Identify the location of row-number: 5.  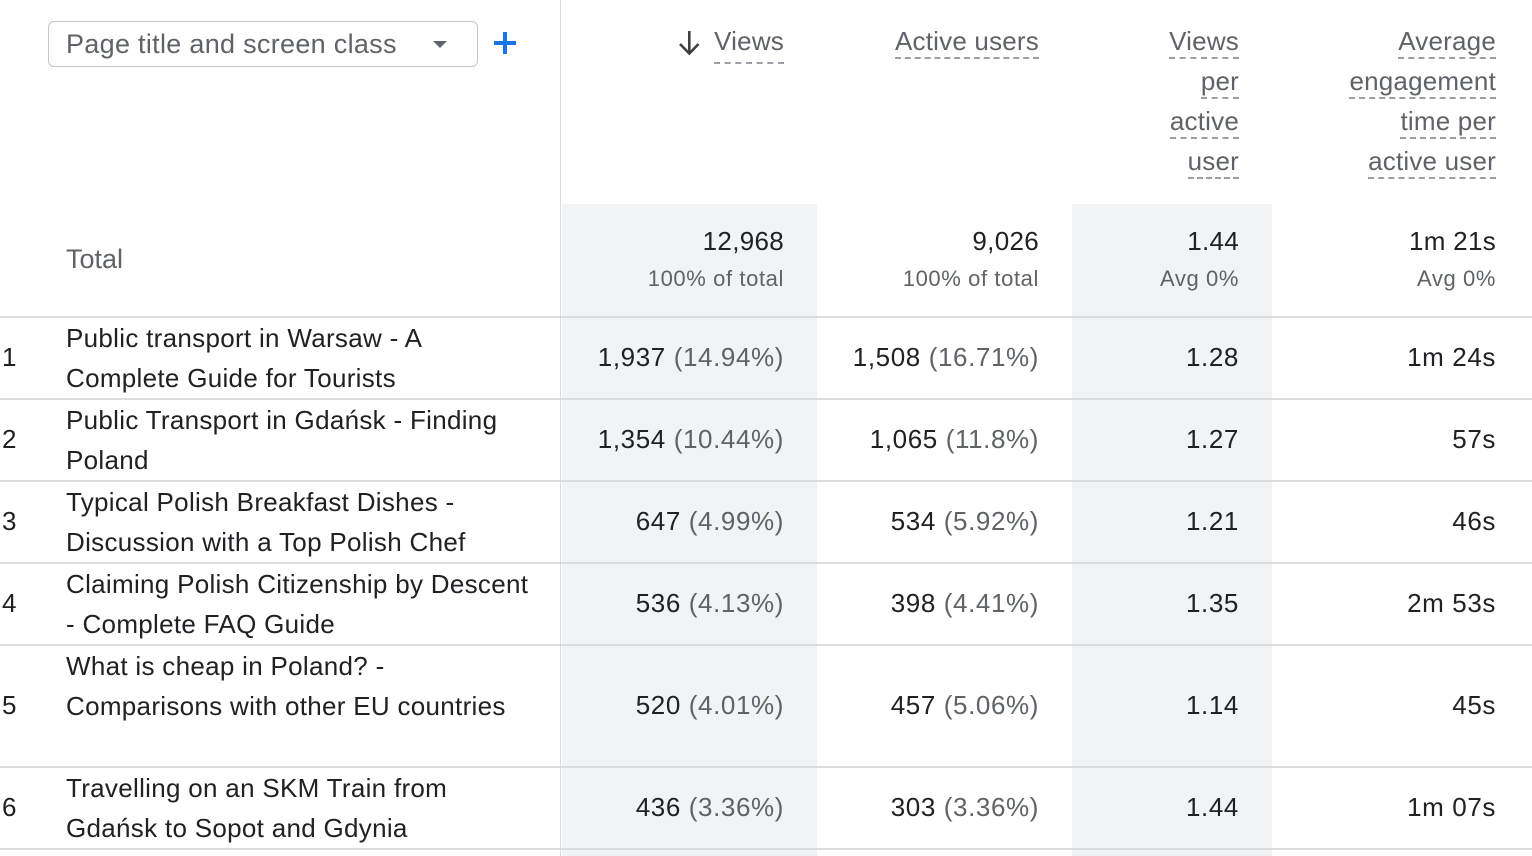
(9, 705).